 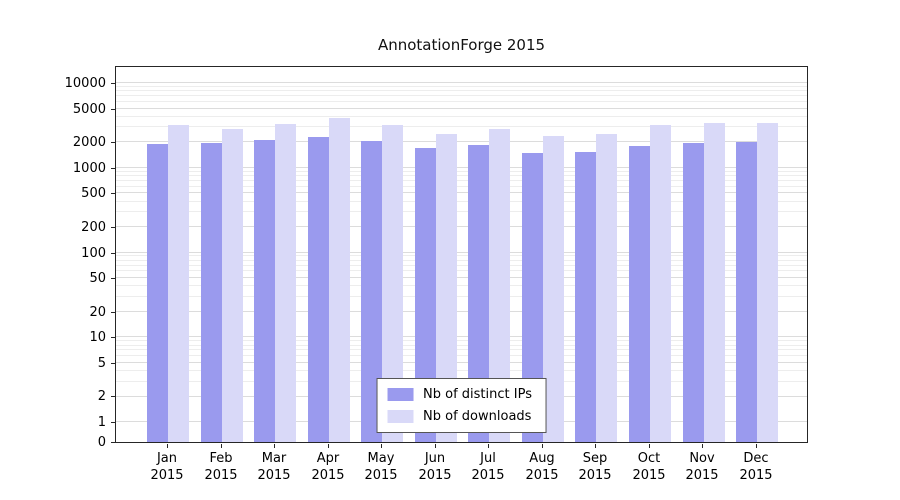 I want to click on y-tick-label: 200, so click(x=93, y=227).